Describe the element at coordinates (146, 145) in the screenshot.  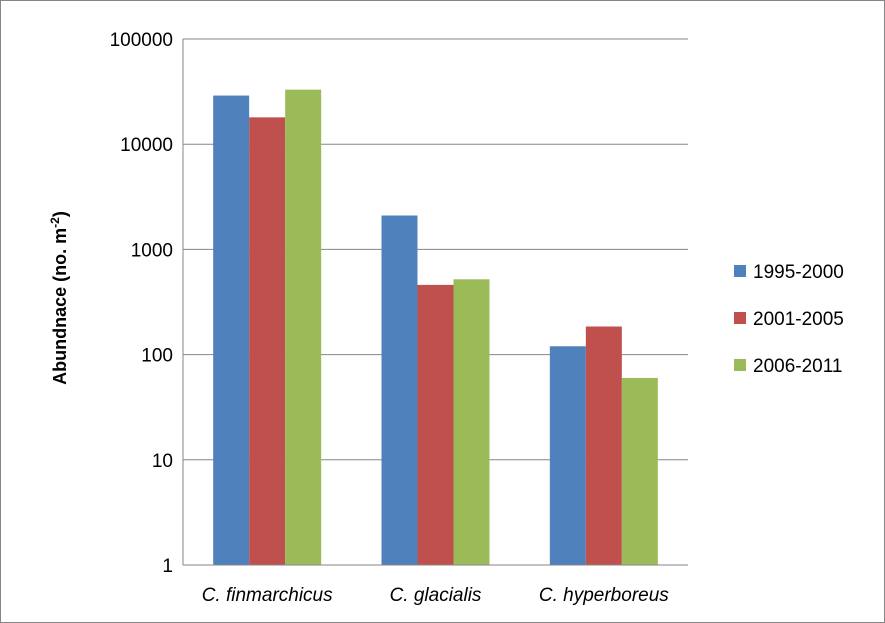
I see `y-tick-label: 10000` at that location.